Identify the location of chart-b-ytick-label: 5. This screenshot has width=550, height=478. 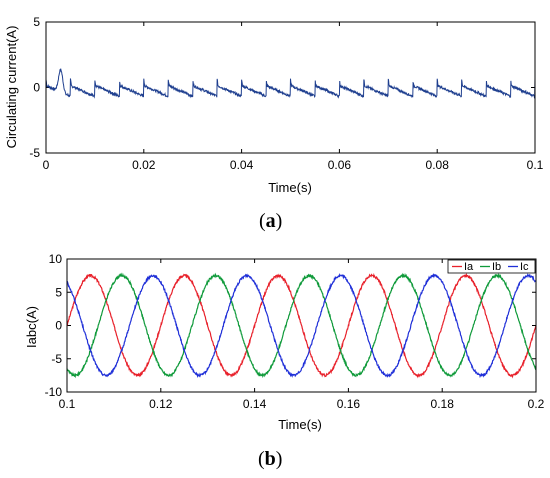
(58, 292).